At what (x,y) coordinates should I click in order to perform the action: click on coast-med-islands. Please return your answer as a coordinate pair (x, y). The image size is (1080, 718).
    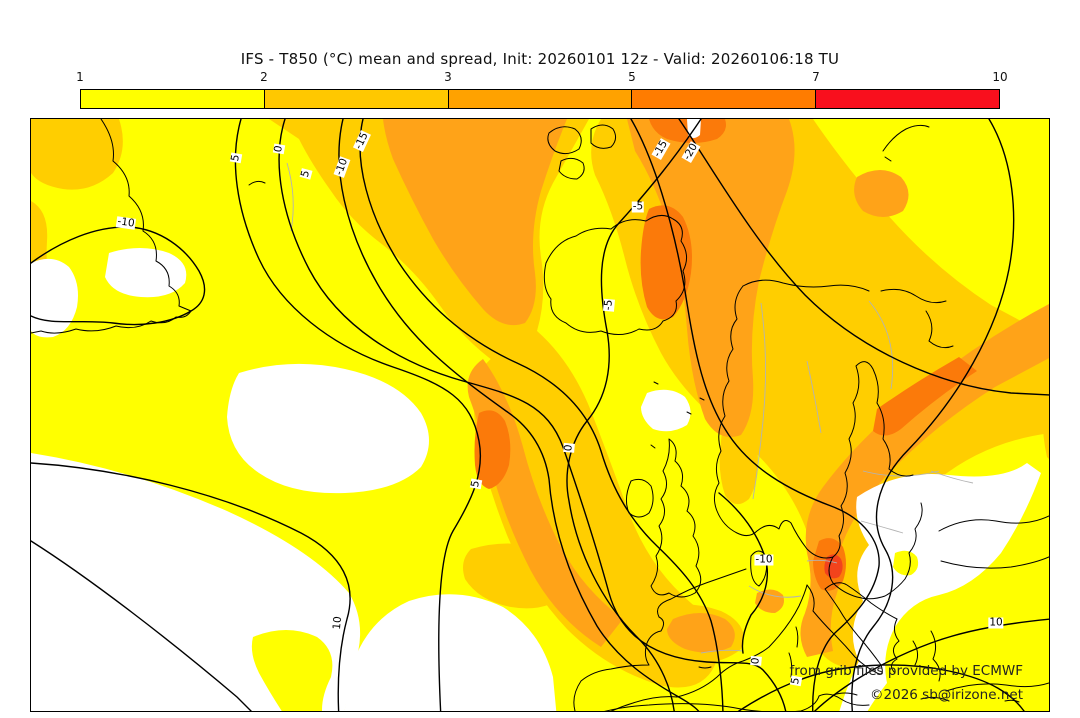
    Looking at the image, I should click on (778, 661).